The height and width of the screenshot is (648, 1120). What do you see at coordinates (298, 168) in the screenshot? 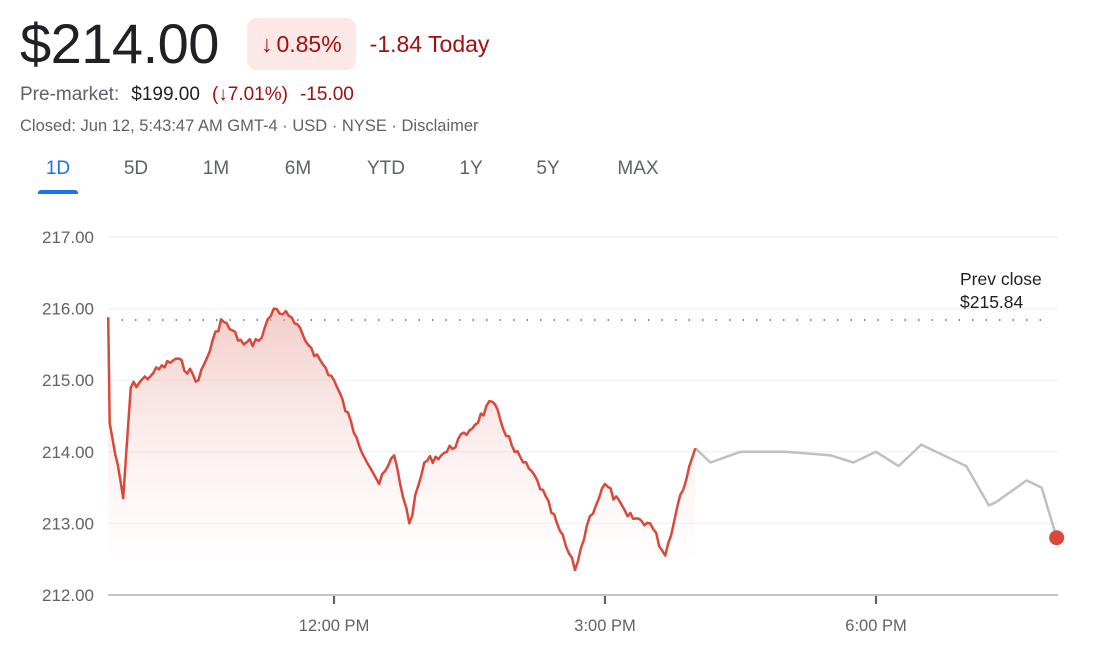
I see `tab-6m: 6M` at bounding box center [298, 168].